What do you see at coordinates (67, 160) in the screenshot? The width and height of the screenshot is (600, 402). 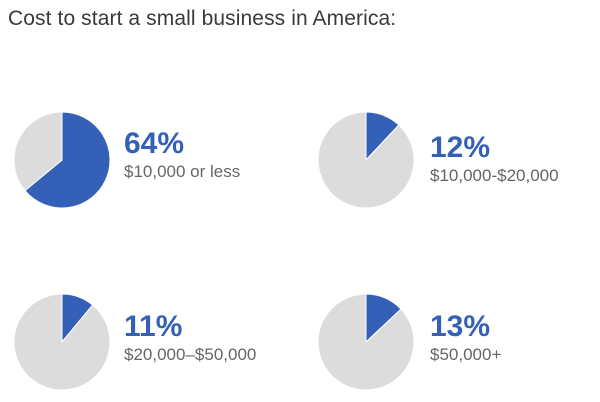 I see `pie-1-highlight-slice` at bounding box center [67, 160].